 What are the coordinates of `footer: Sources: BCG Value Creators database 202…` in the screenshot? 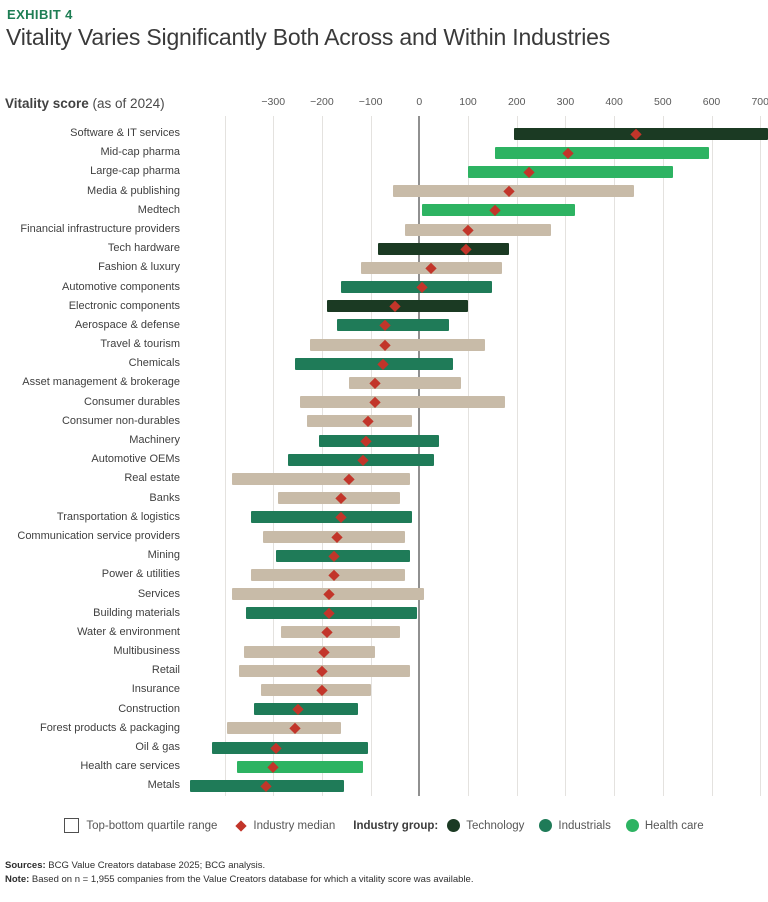 It's located at (239, 872).